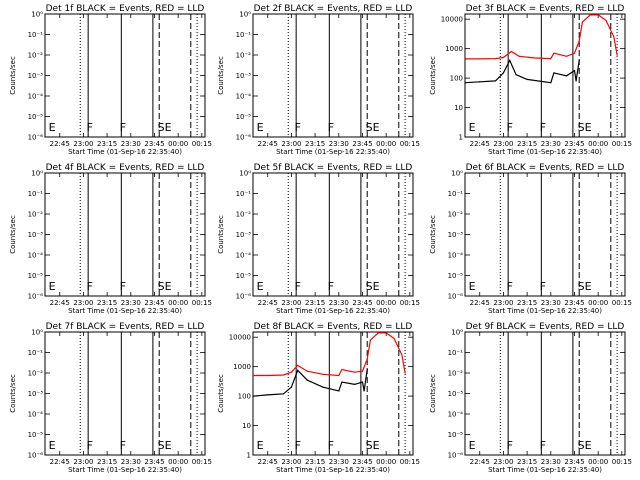 Image resolution: width=640 pixels, height=480 pixels. What do you see at coordinates (458, 108) in the screenshot?
I see `y-tick-label: 10` at bounding box center [458, 108].